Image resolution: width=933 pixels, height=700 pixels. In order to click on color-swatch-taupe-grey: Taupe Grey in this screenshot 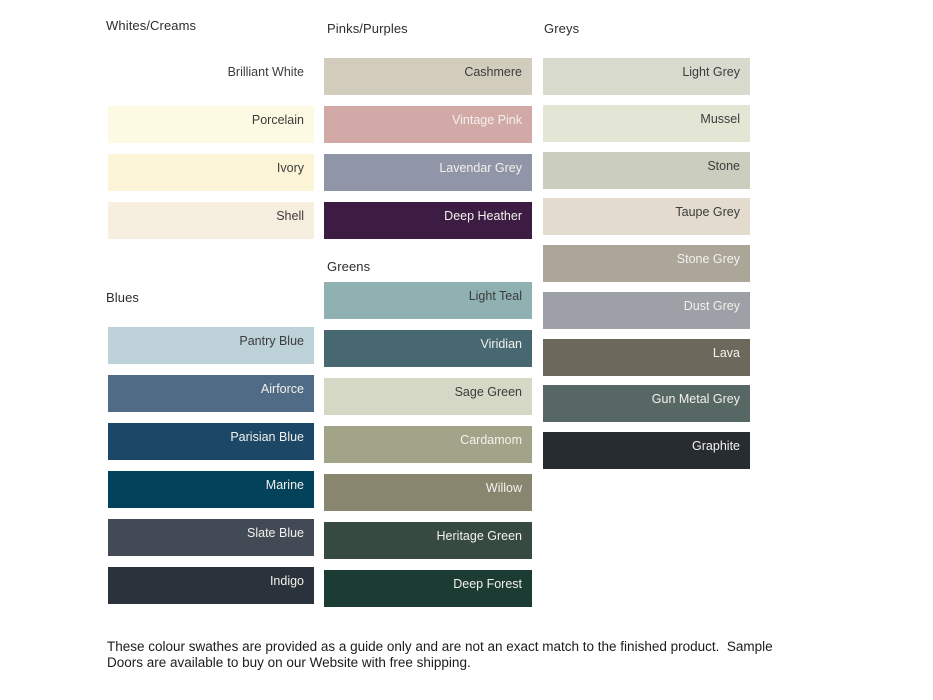, I will do `click(646, 217)`.